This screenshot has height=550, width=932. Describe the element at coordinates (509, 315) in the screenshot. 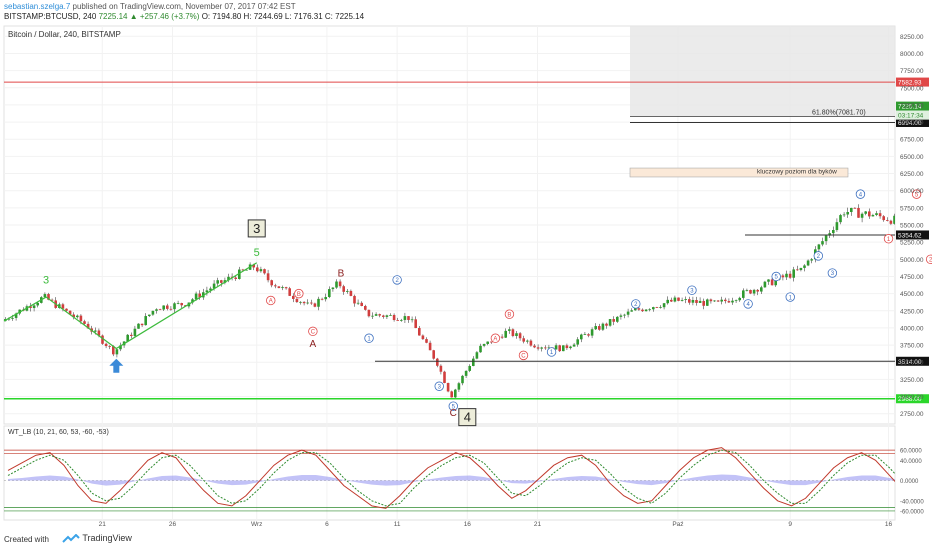

I see `wave-label-text: B` at that location.